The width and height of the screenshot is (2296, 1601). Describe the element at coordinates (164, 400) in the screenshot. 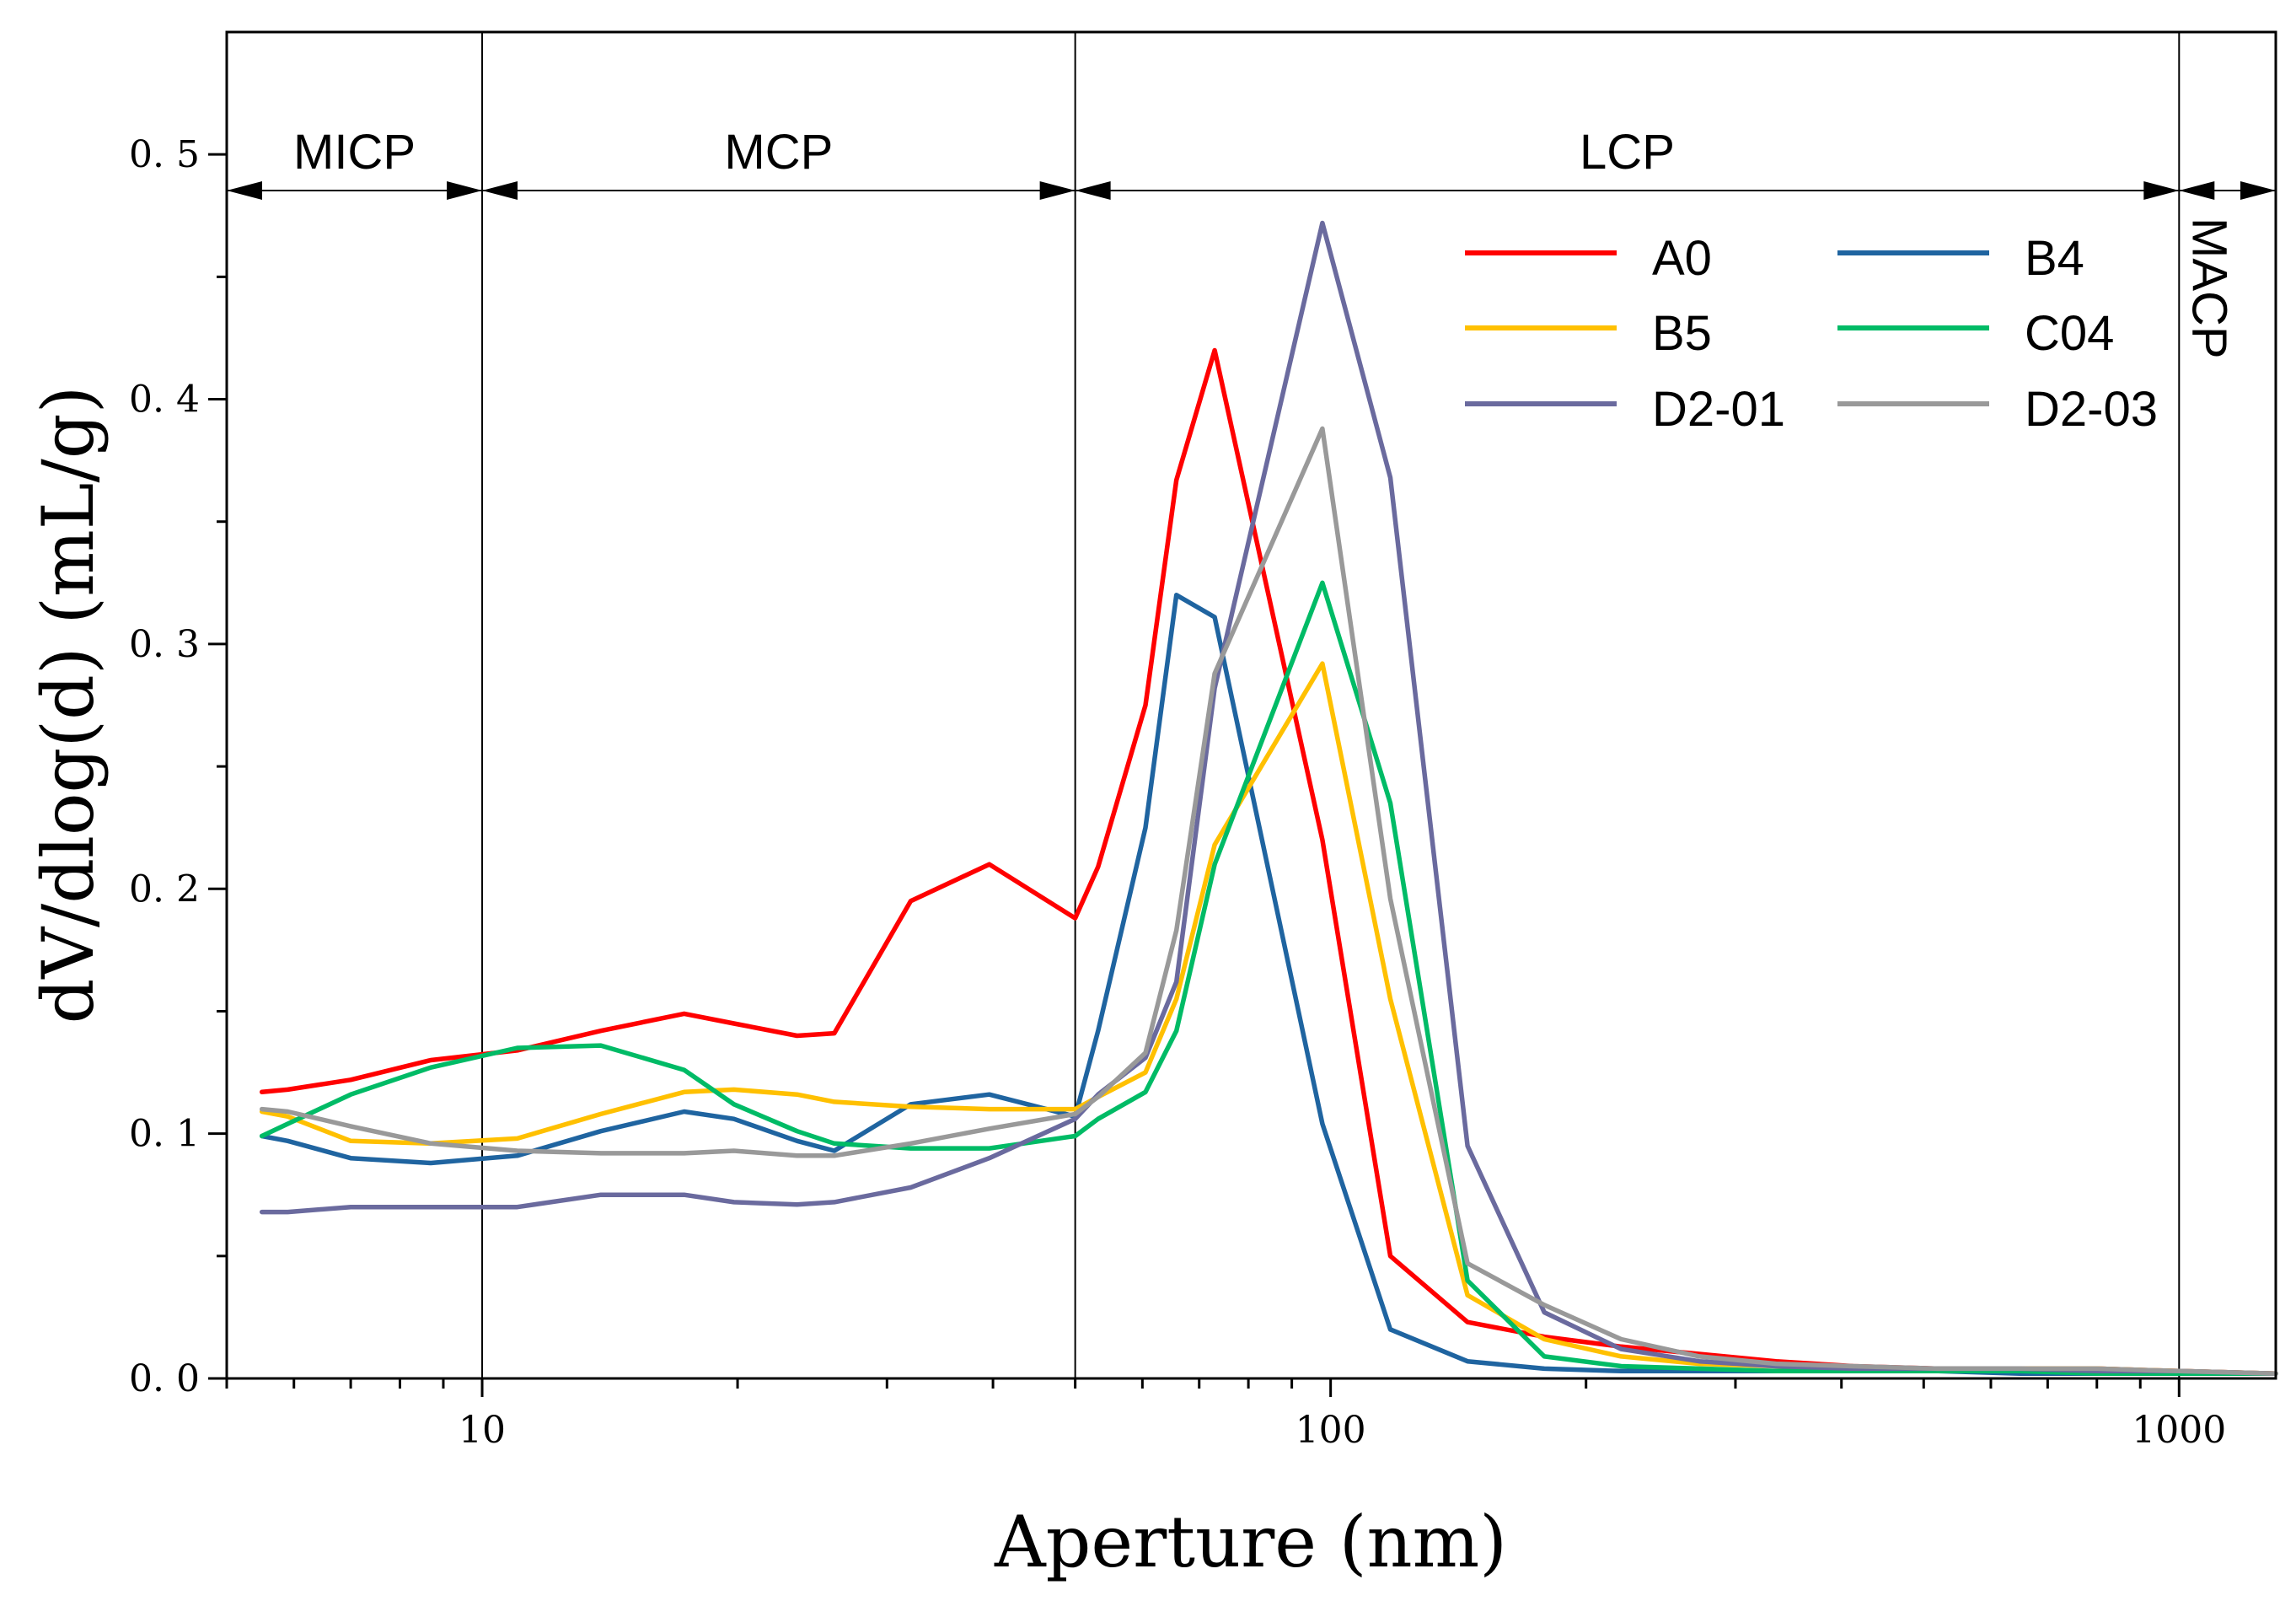

I see `y-tick-label: 0. 4` at that location.